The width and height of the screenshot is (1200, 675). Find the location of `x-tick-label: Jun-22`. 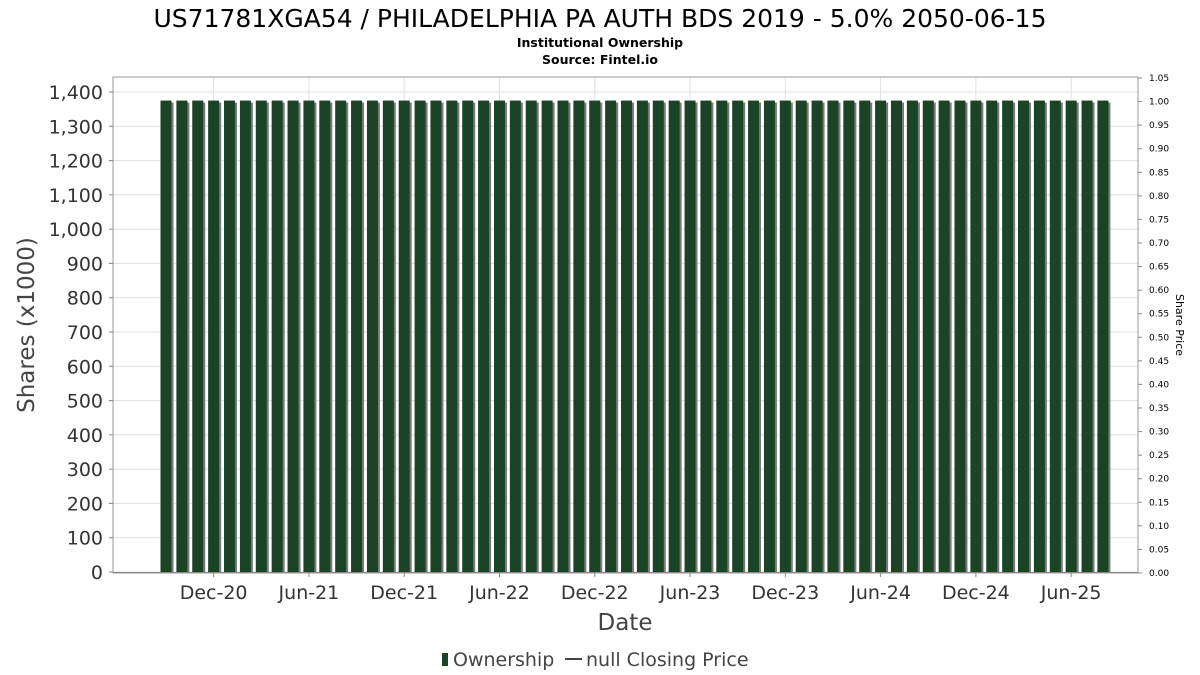

x-tick-label: Jun-22 is located at coordinates (499, 593).